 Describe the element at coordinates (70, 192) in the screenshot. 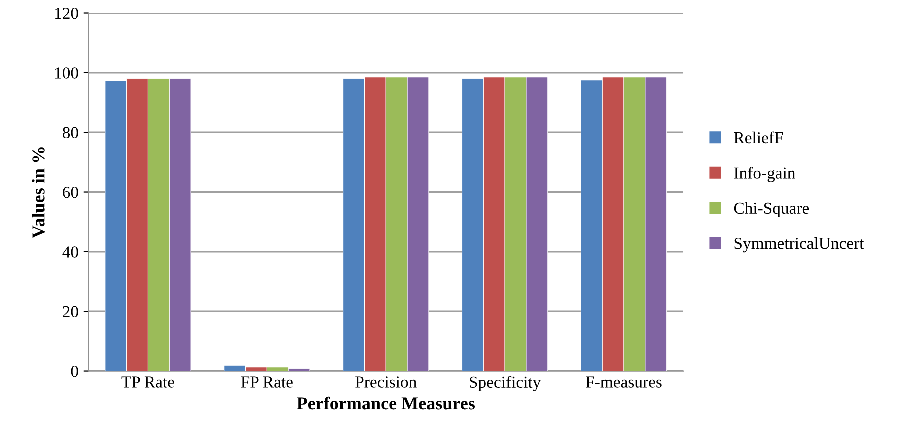

I see `y-tick-label: 60` at that location.